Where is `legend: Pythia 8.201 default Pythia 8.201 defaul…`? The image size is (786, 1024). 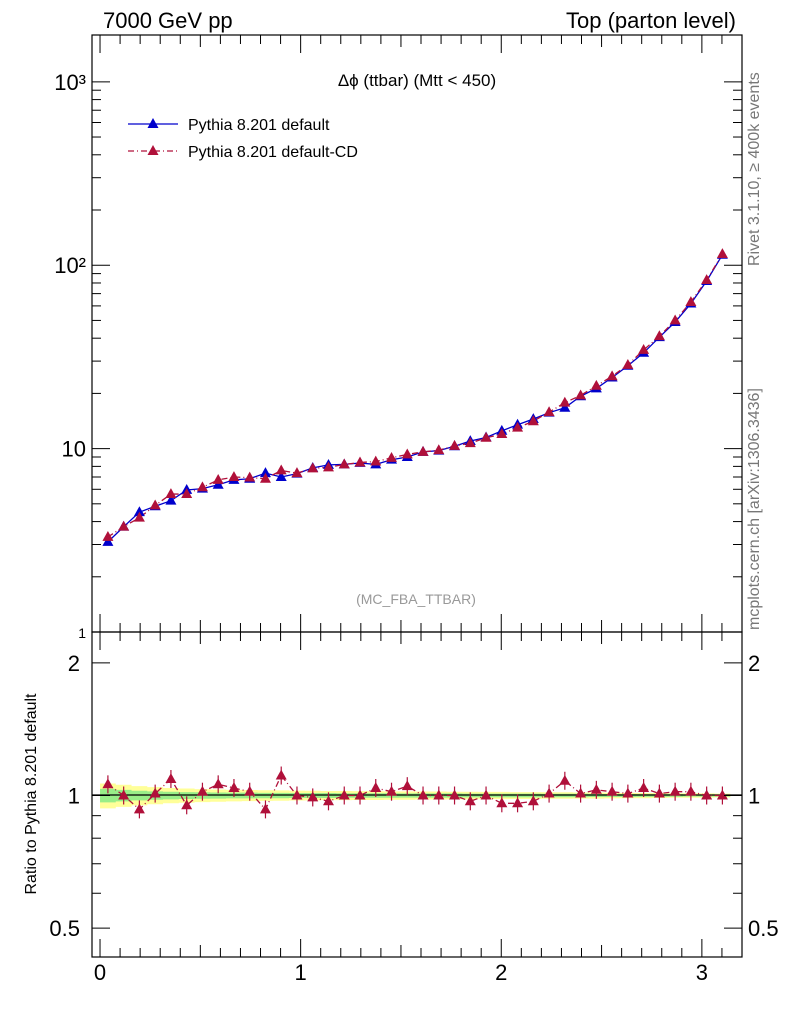
legend: Pythia 8.201 default Pythia 8.201 defaul… is located at coordinates (243, 139).